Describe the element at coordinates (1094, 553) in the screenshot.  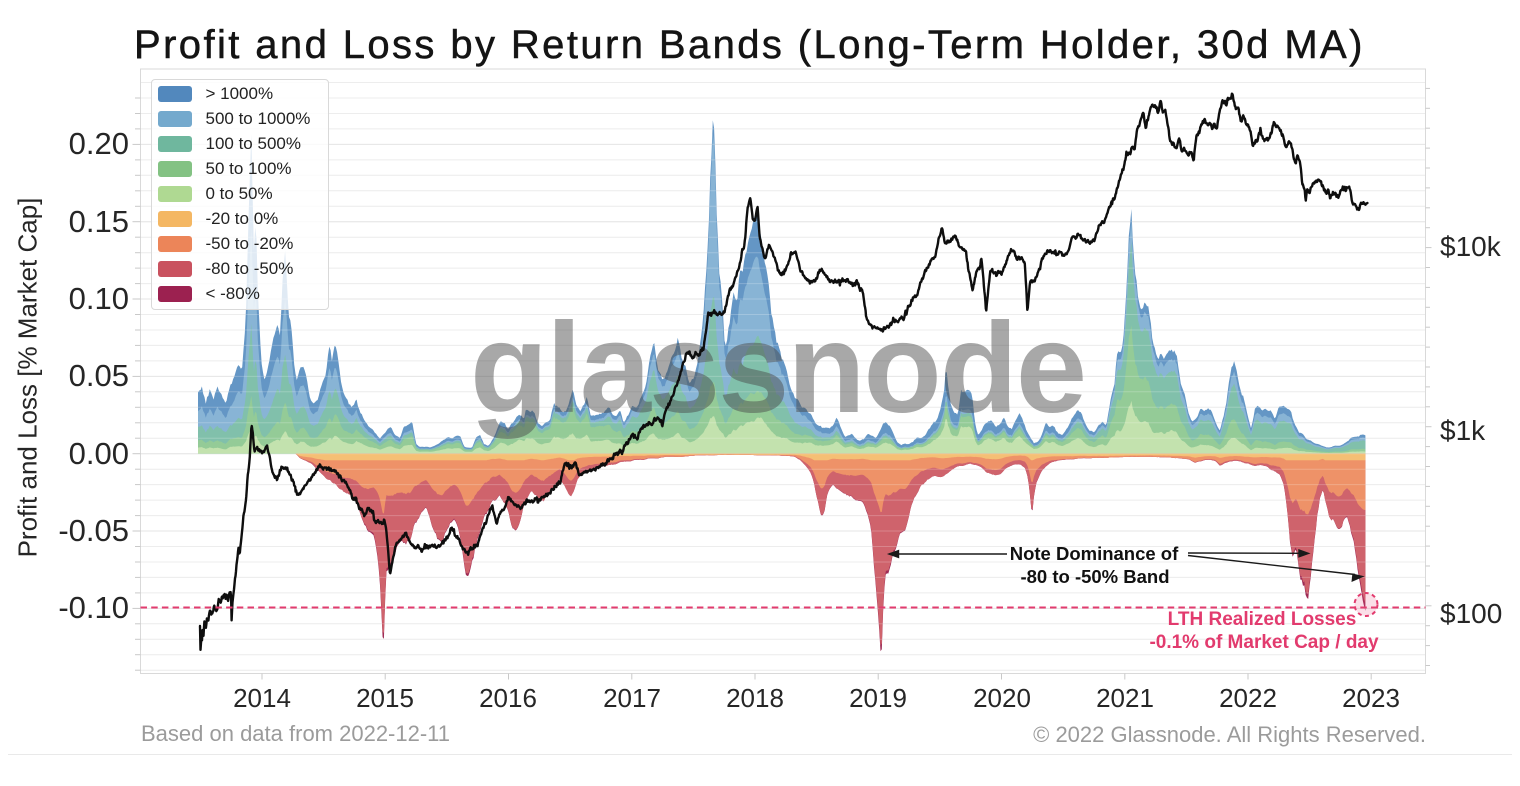
I see `svg-text: Note Dominance of` at that location.